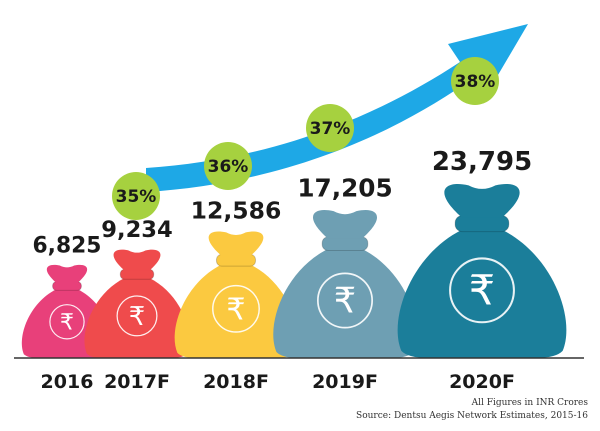 This screenshot has height=431, width=600. I want to click on growth-label: 38%, so click(475, 82).